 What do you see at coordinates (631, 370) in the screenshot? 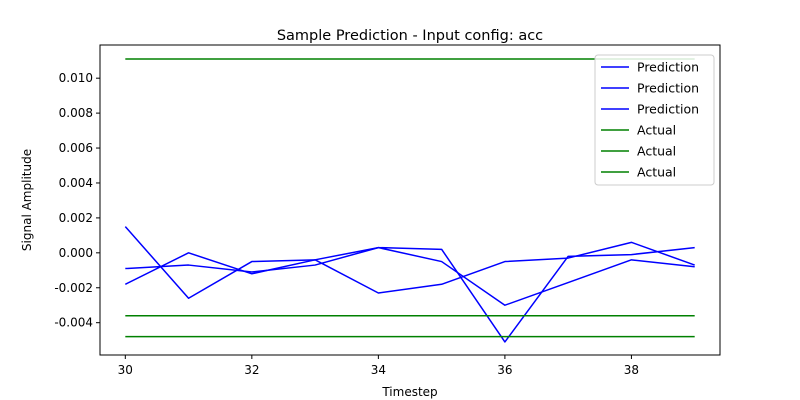
I see `x-tick-label: 38` at bounding box center [631, 370].